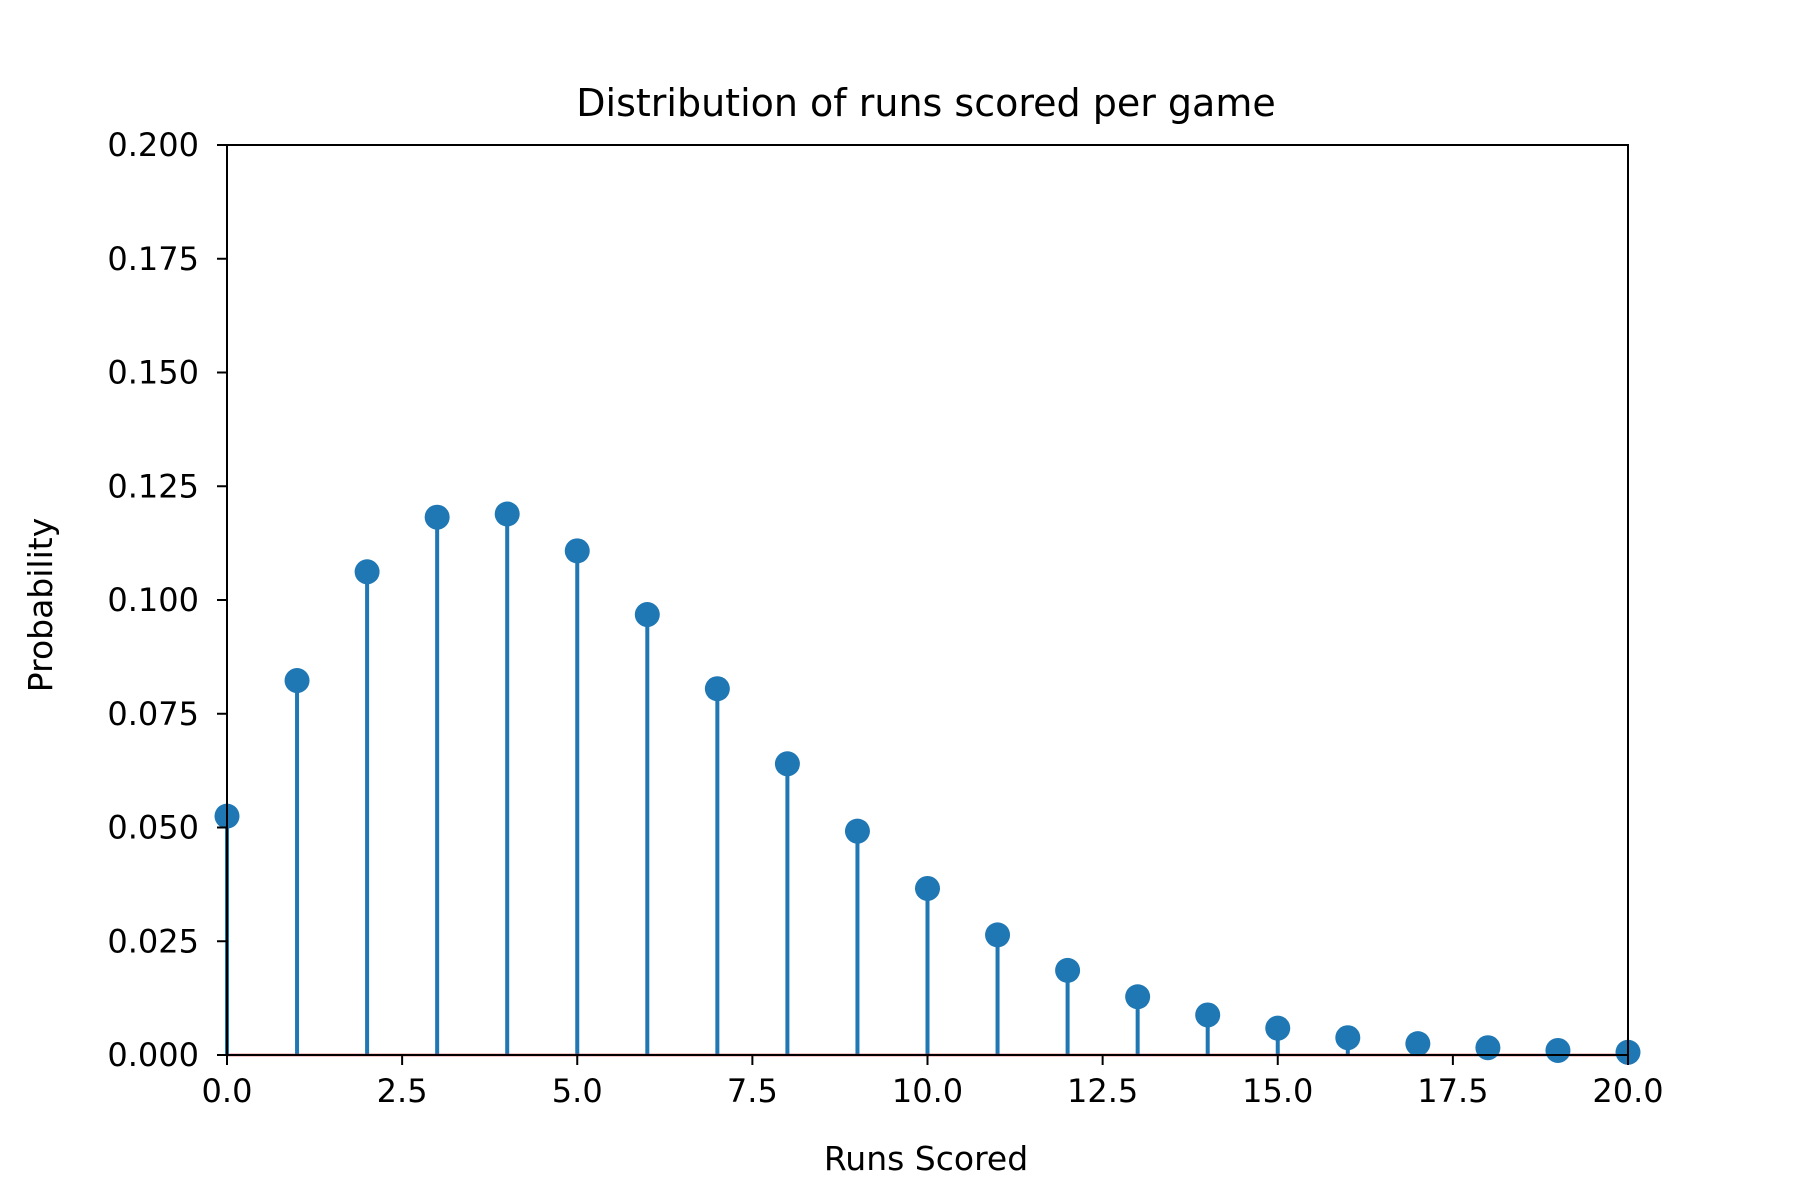 This screenshot has height=1200, width=1800. What do you see at coordinates (1627, 1091) in the screenshot?
I see `x-tick-label: 20.0` at bounding box center [1627, 1091].